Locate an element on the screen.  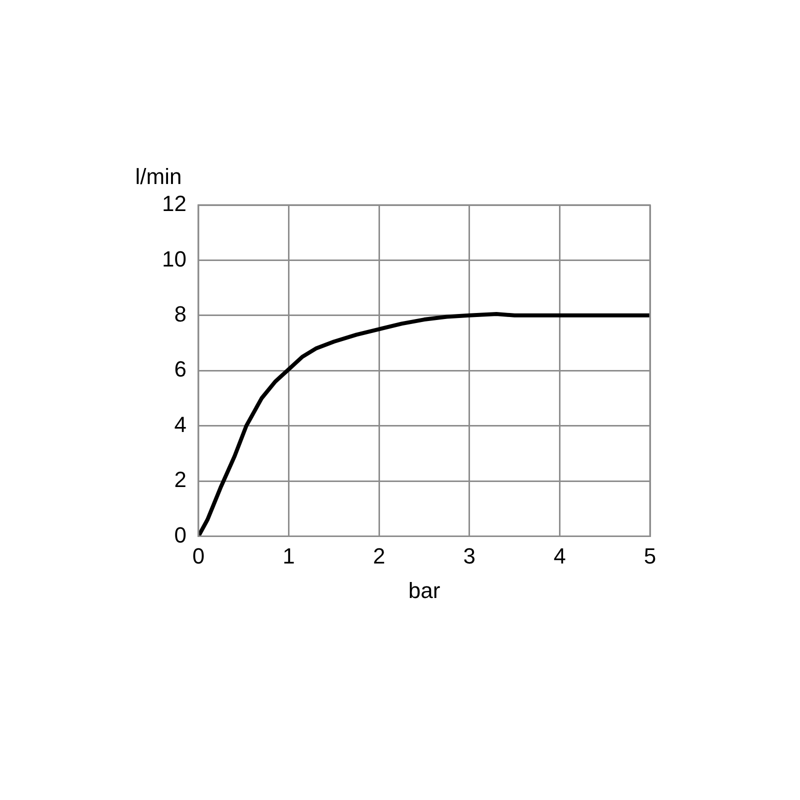
y-tick-label: 0 is located at coordinates (180, 535).